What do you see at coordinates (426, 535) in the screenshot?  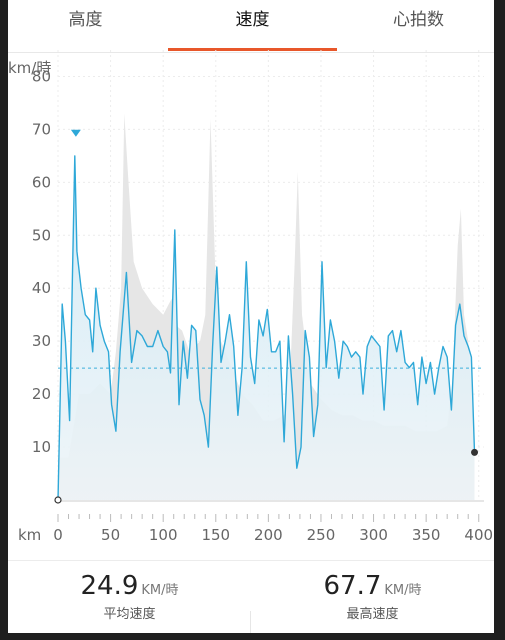 I see `x-tick-label: 350` at bounding box center [426, 535].